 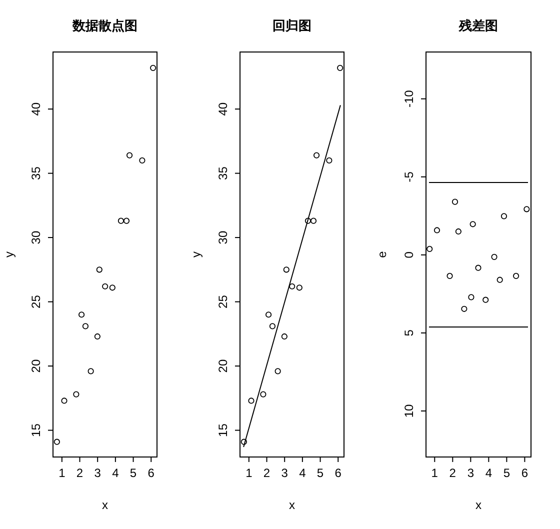 I want to click on chart-title: 残差图, so click(x=478, y=26).